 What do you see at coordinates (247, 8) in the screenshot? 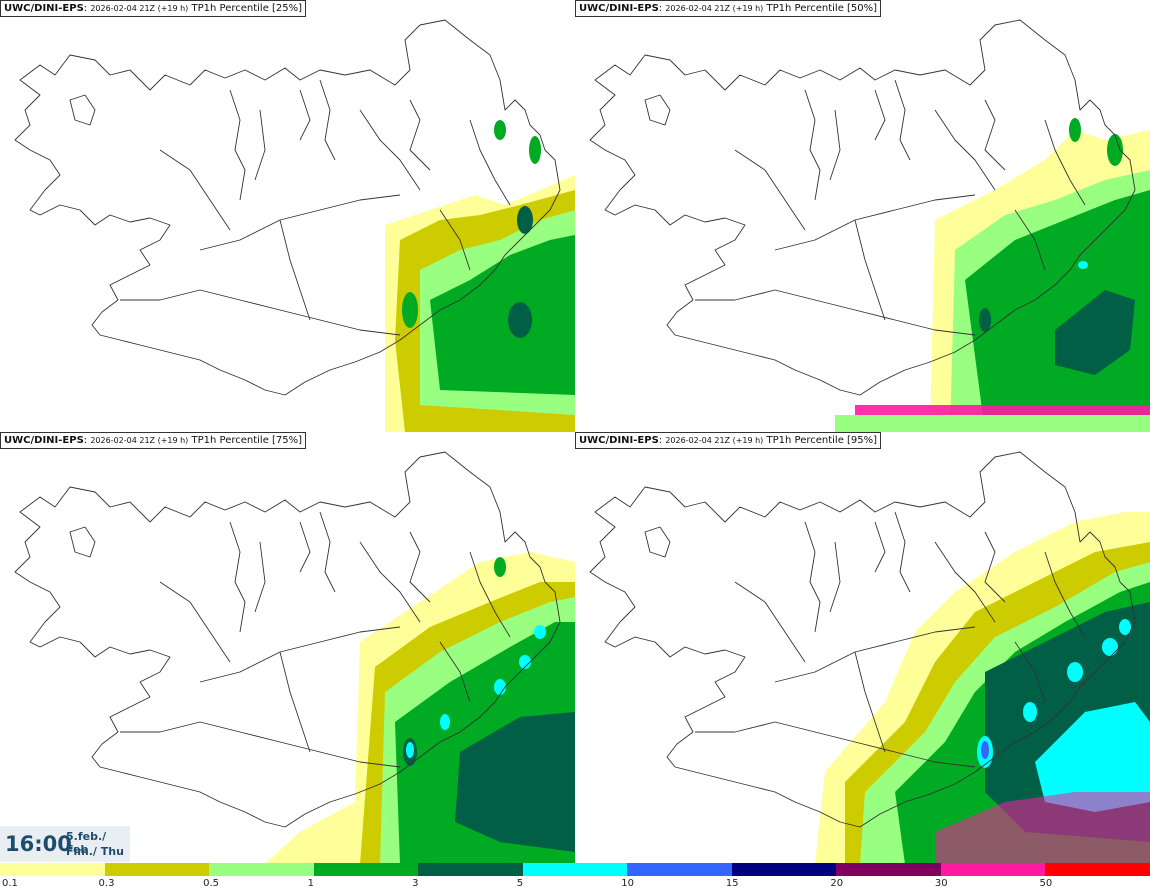
I see `product-title: TP1h Percentile [25%]` at bounding box center [247, 8].